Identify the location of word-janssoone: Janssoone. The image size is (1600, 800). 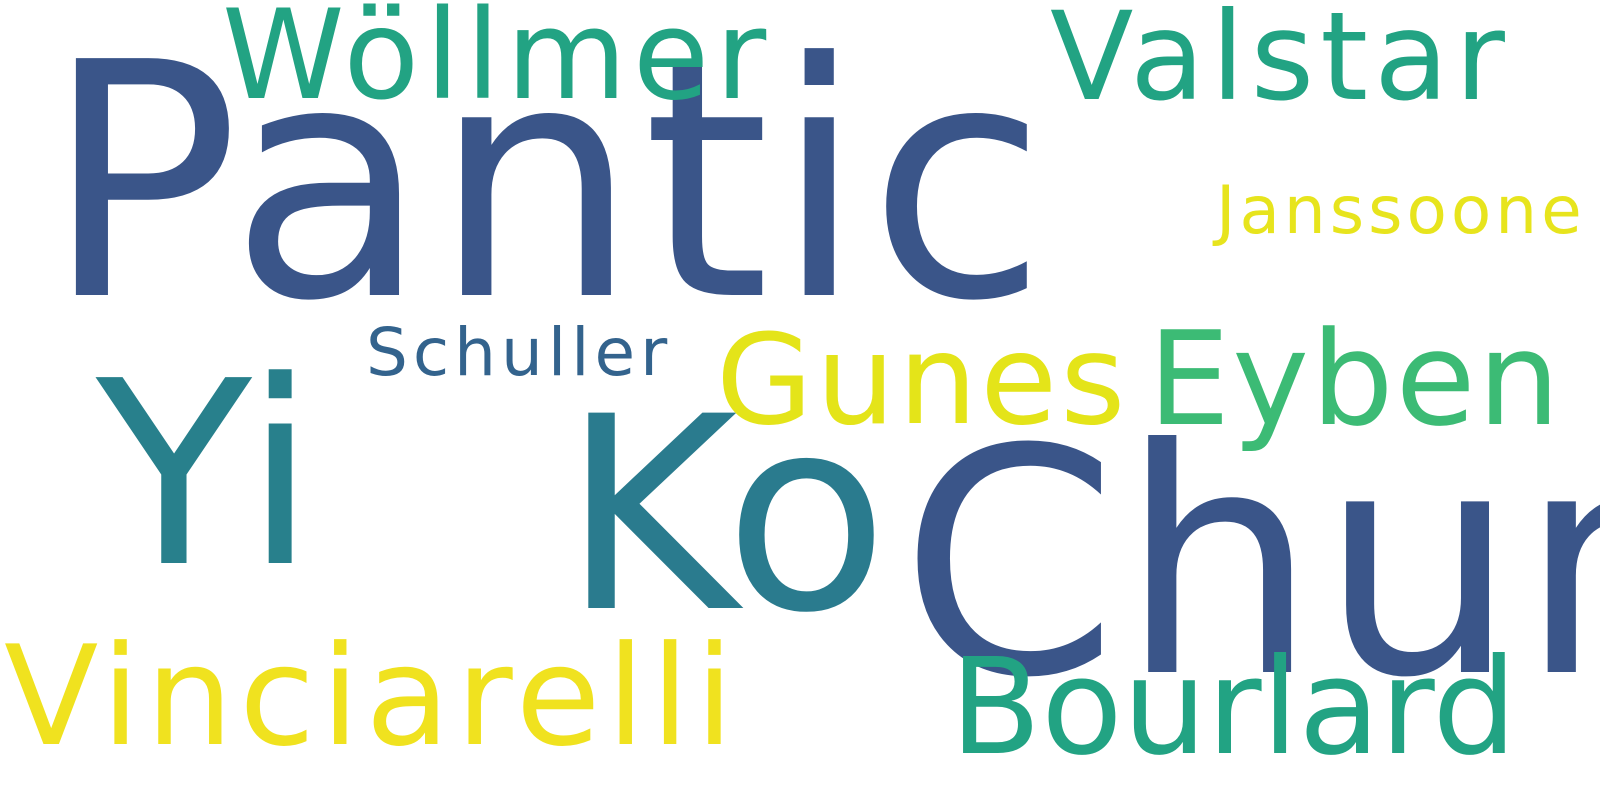
(1401, 210).